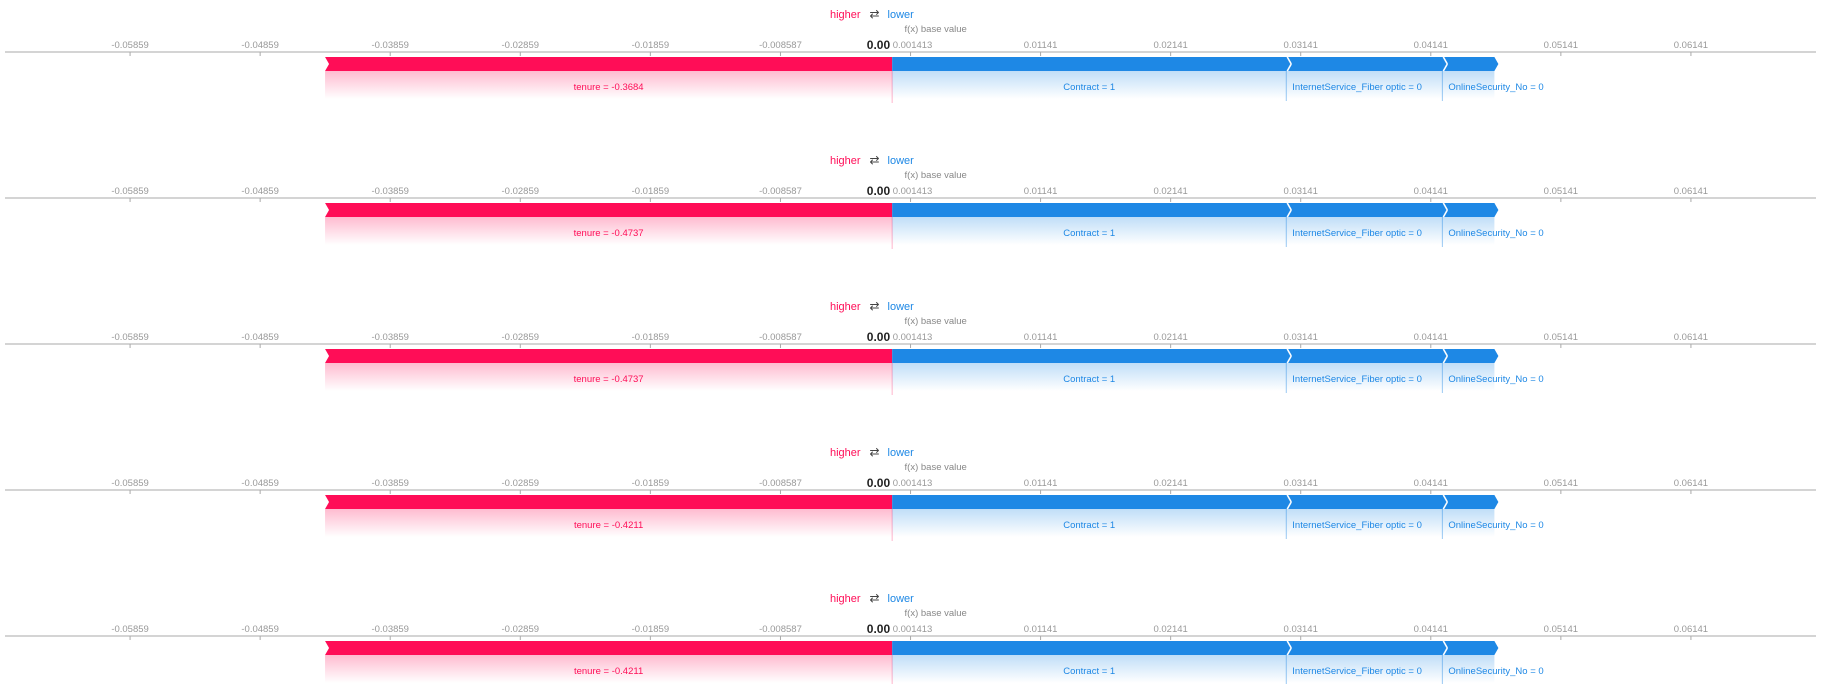 The width and height of the screenshot is (1821, 689). I want to click on positive-feature-shadow, so click(609, 669).